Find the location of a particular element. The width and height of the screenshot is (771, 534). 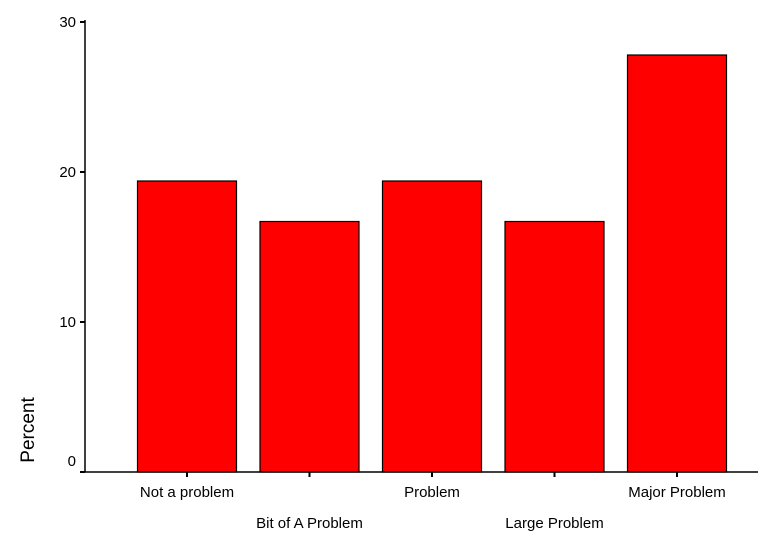

y-tick-label: 30 is located at coordinates (67, 22).